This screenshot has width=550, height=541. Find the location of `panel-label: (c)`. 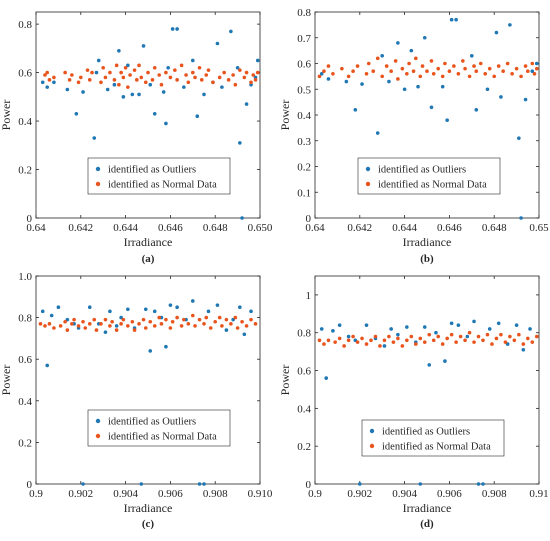

panel-label: (c) is located at coordinates (148, 524).